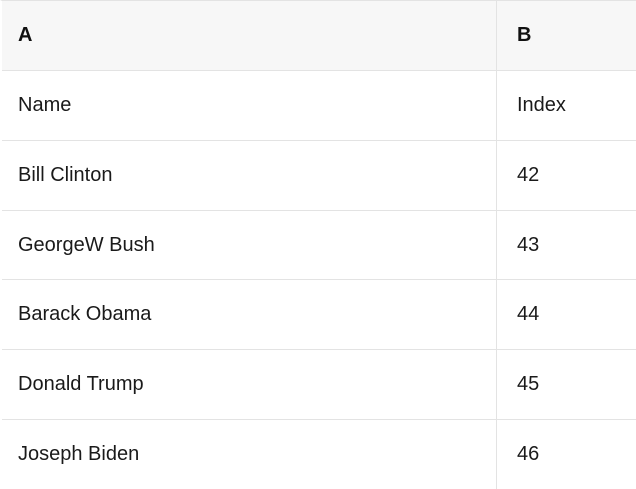 The width and height of the screenshot is (636, 489). Describe the element at coordinates (249, 245) in the screenshot. I see `cell-name: GeorgeW Bush` at that location.